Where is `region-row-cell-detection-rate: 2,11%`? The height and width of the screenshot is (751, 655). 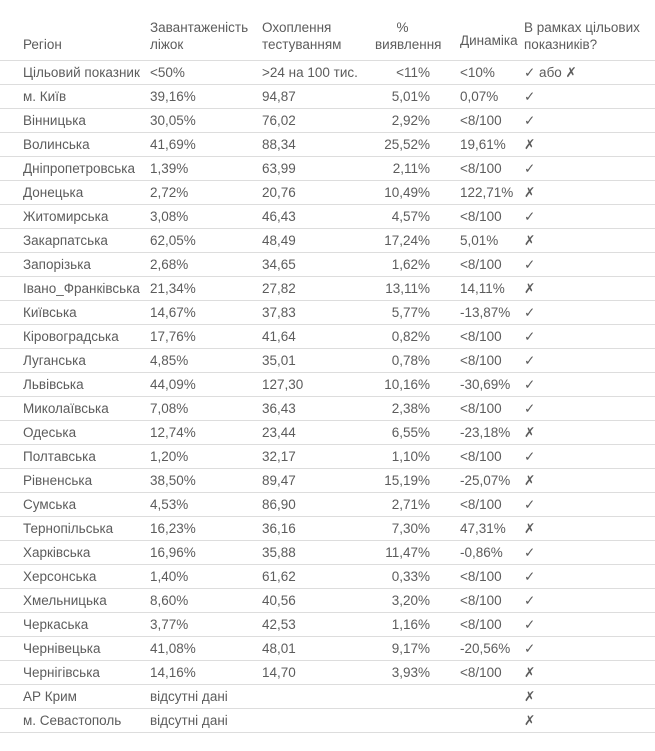
region-row-cell-detection-rate: 2,11% is located at coordinates (417, 168).